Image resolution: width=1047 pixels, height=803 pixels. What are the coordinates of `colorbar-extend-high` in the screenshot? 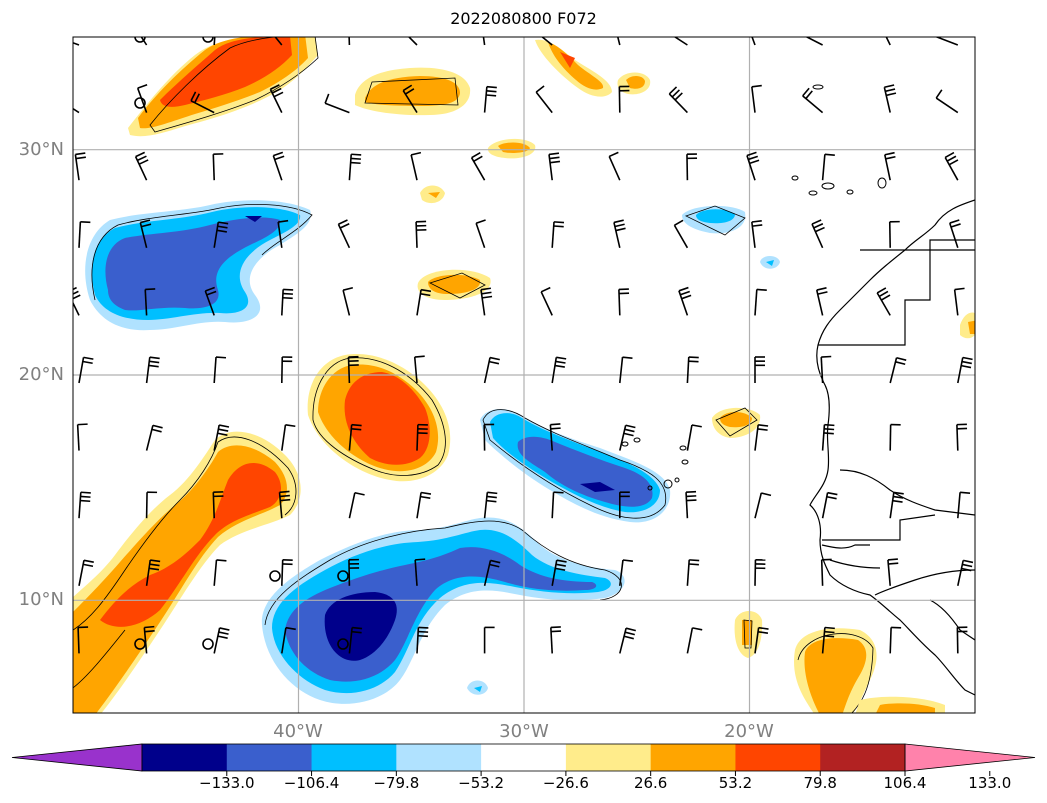 It's located at (970, 757).